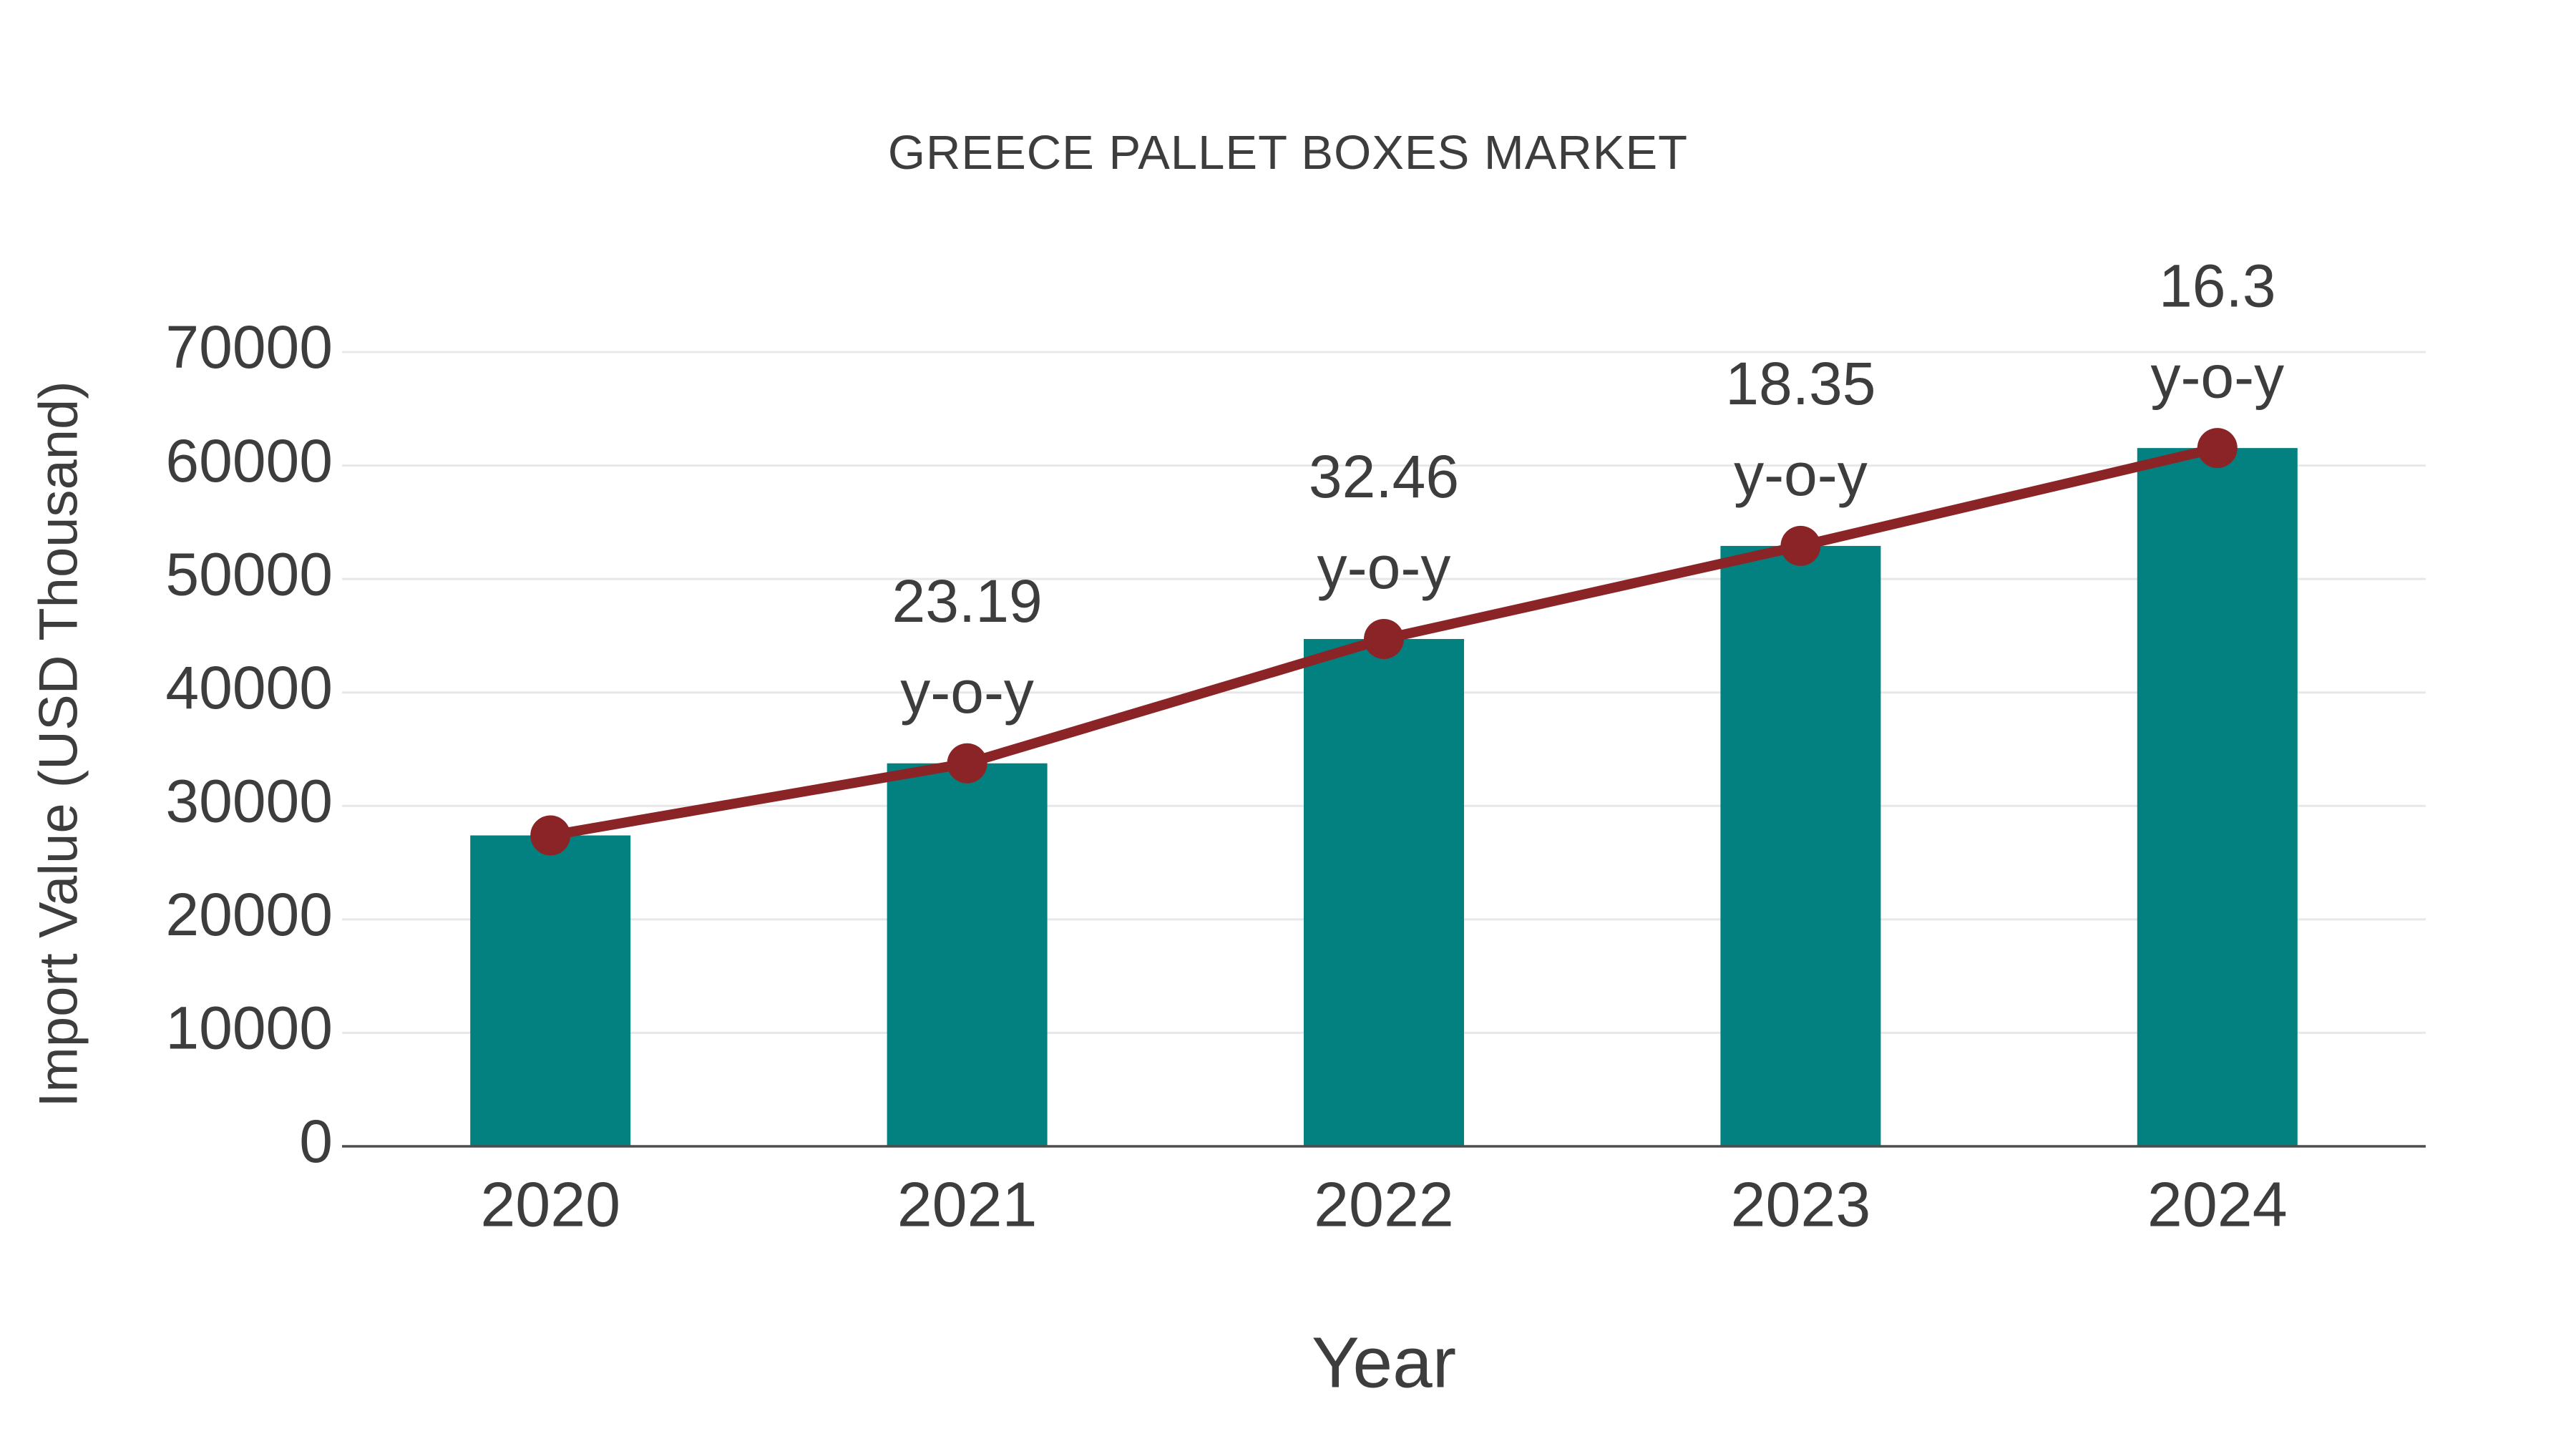 This screenshot has height=1449, width=2576. What do you see at coordinates (2217, 448) in the screenshot?
I see `marker-2024` at bounding box center [2217, 448].